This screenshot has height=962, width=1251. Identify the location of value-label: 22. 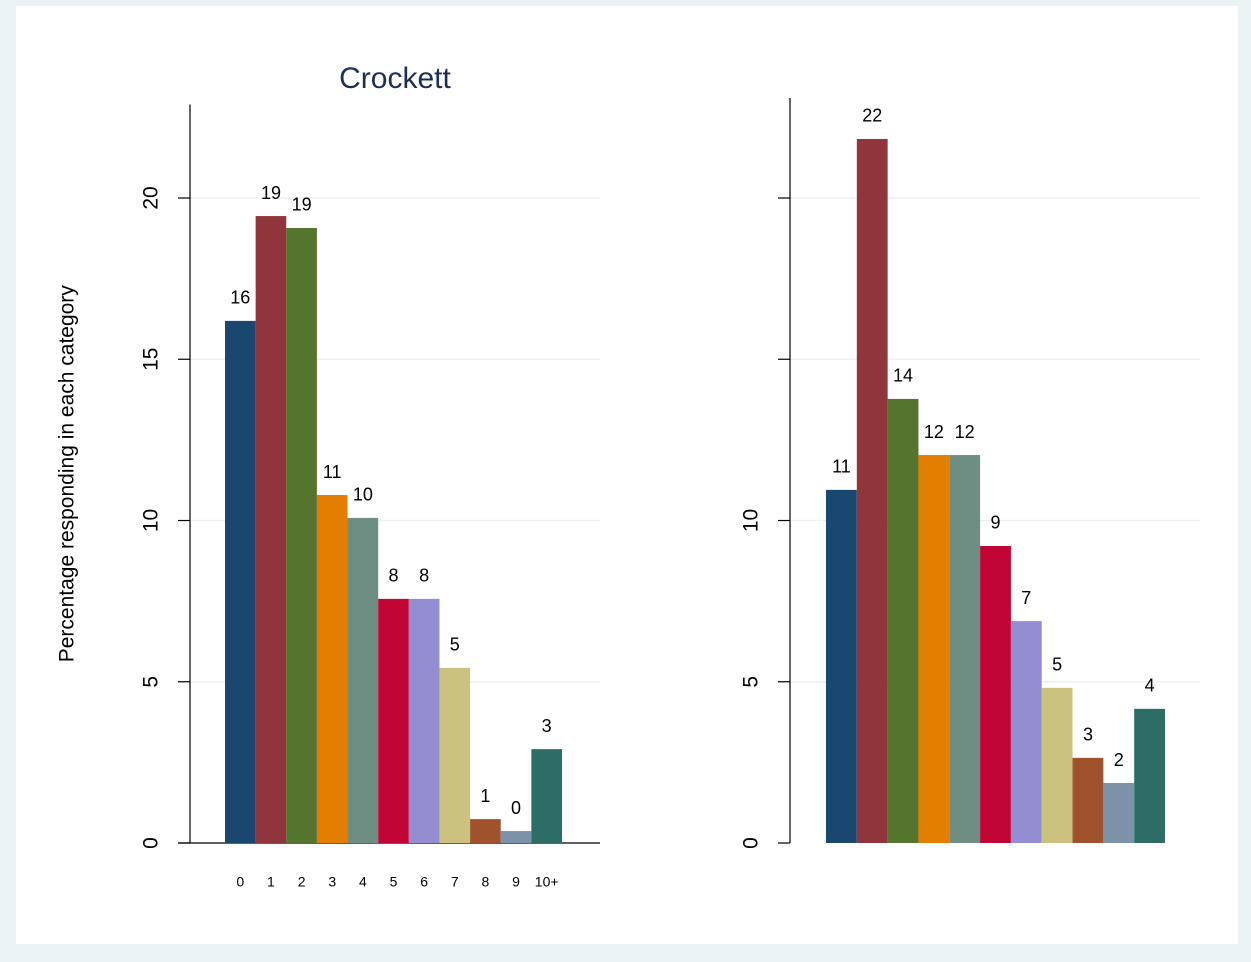
(872, 116).